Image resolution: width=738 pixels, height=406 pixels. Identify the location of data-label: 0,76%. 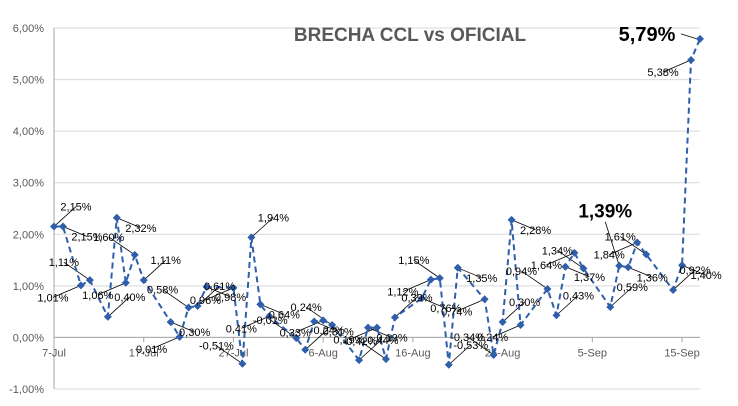
(445, 309).